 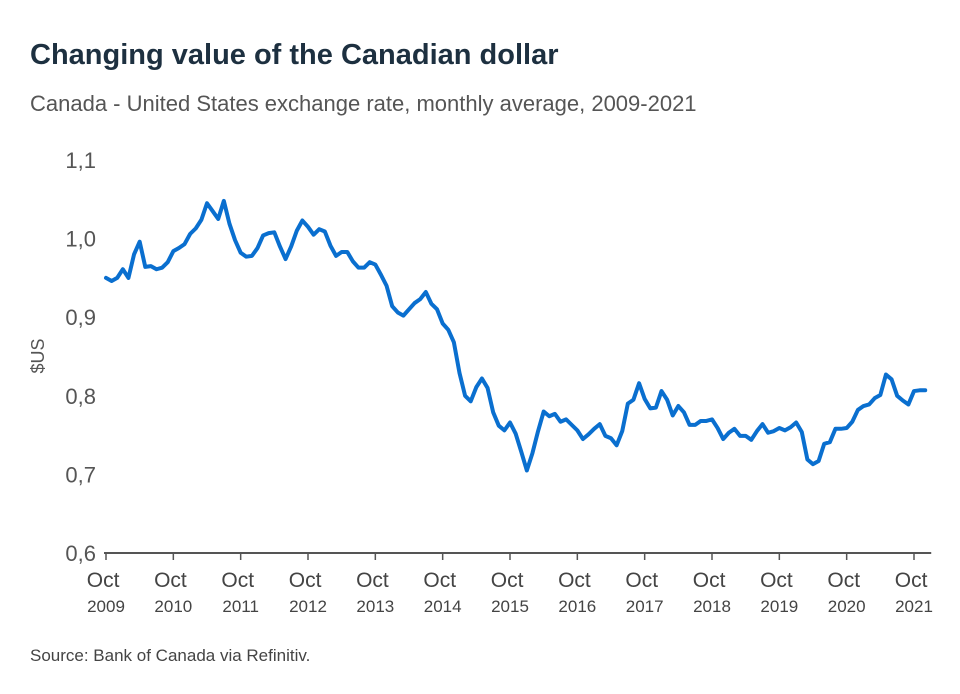 I want to click on x-tick-year: 2017, so click(x=645, y=606).